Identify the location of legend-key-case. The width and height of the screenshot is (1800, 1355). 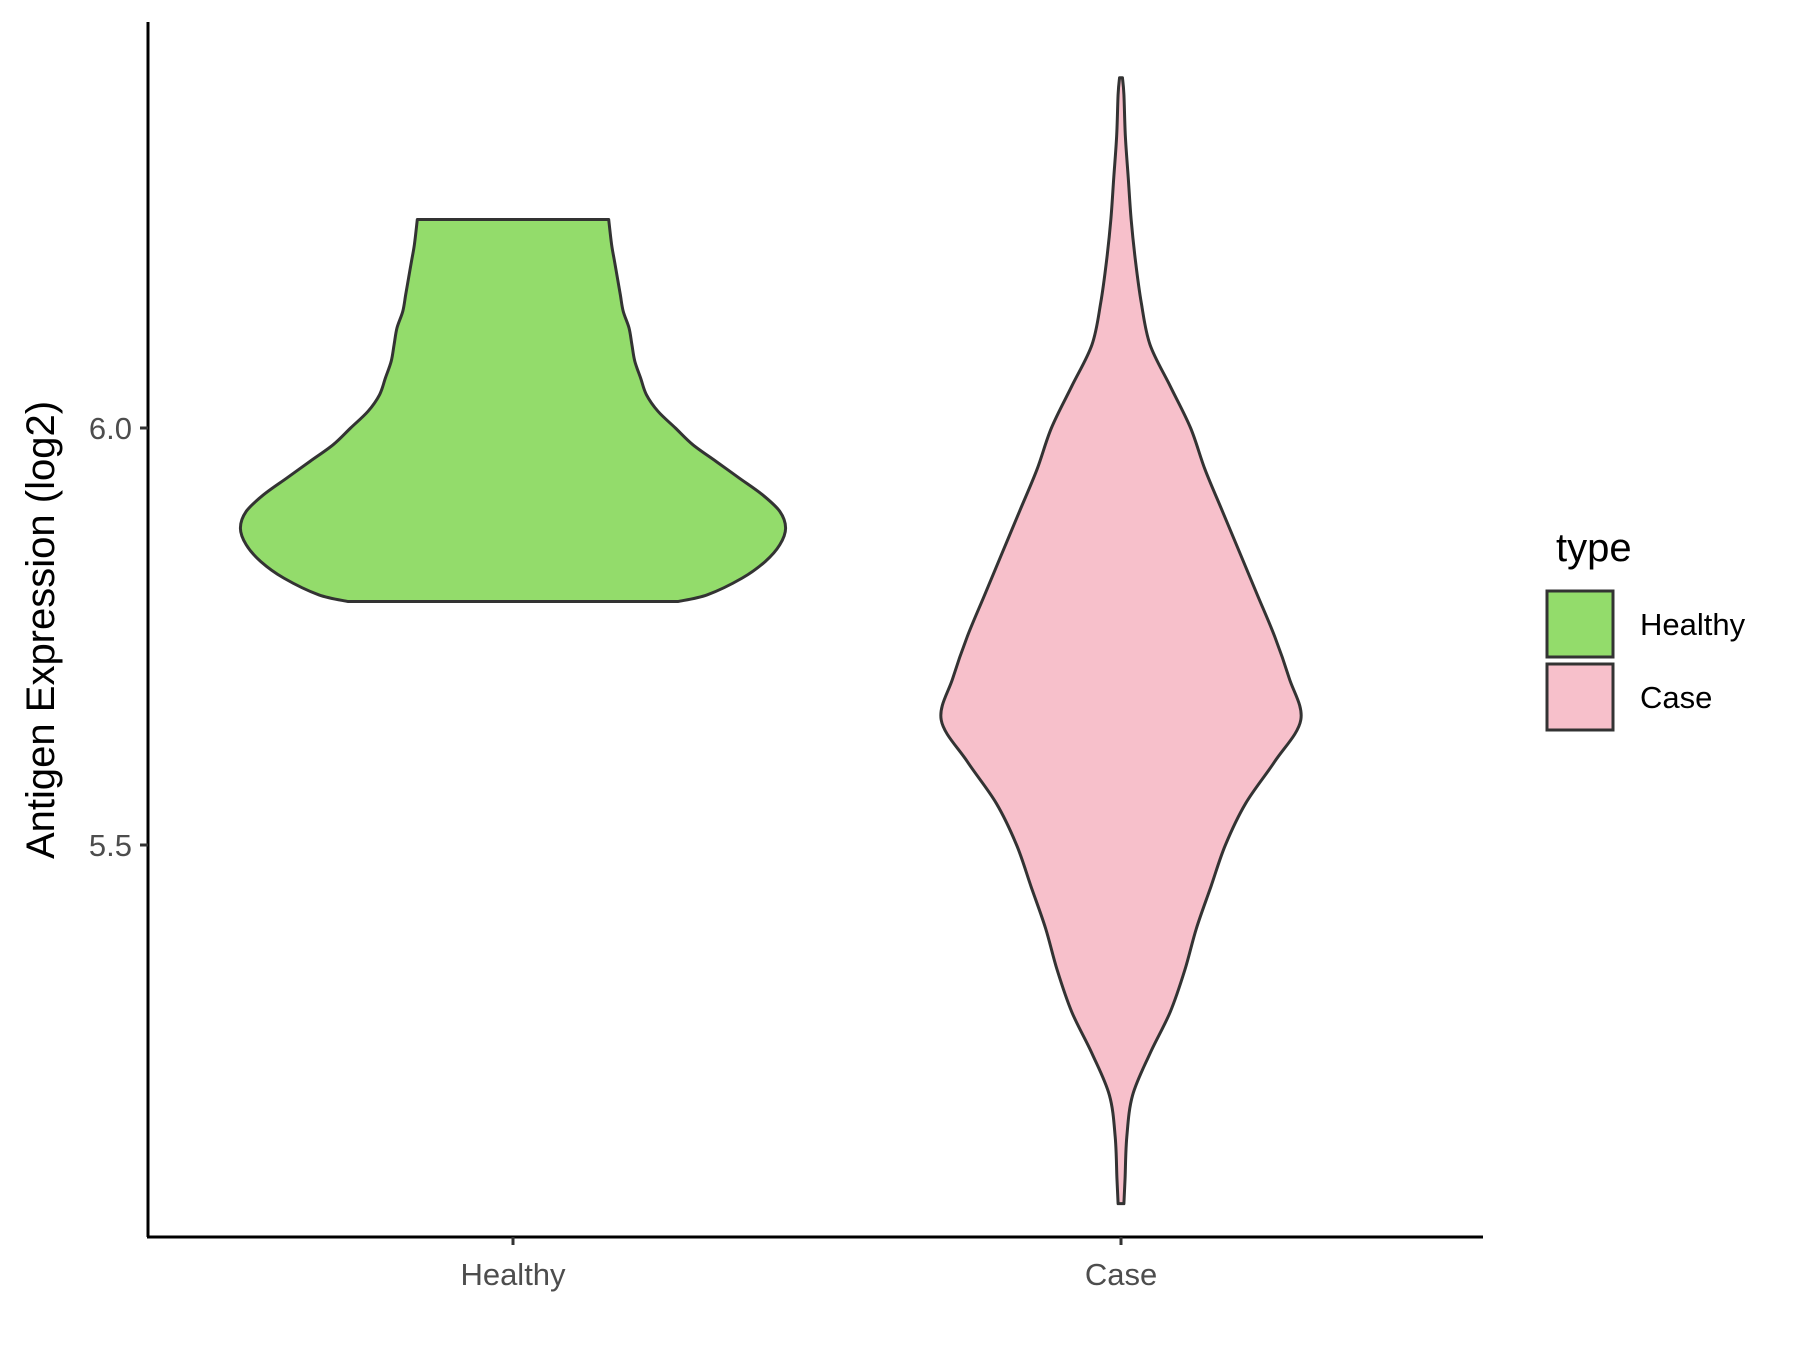
(1580, 697).